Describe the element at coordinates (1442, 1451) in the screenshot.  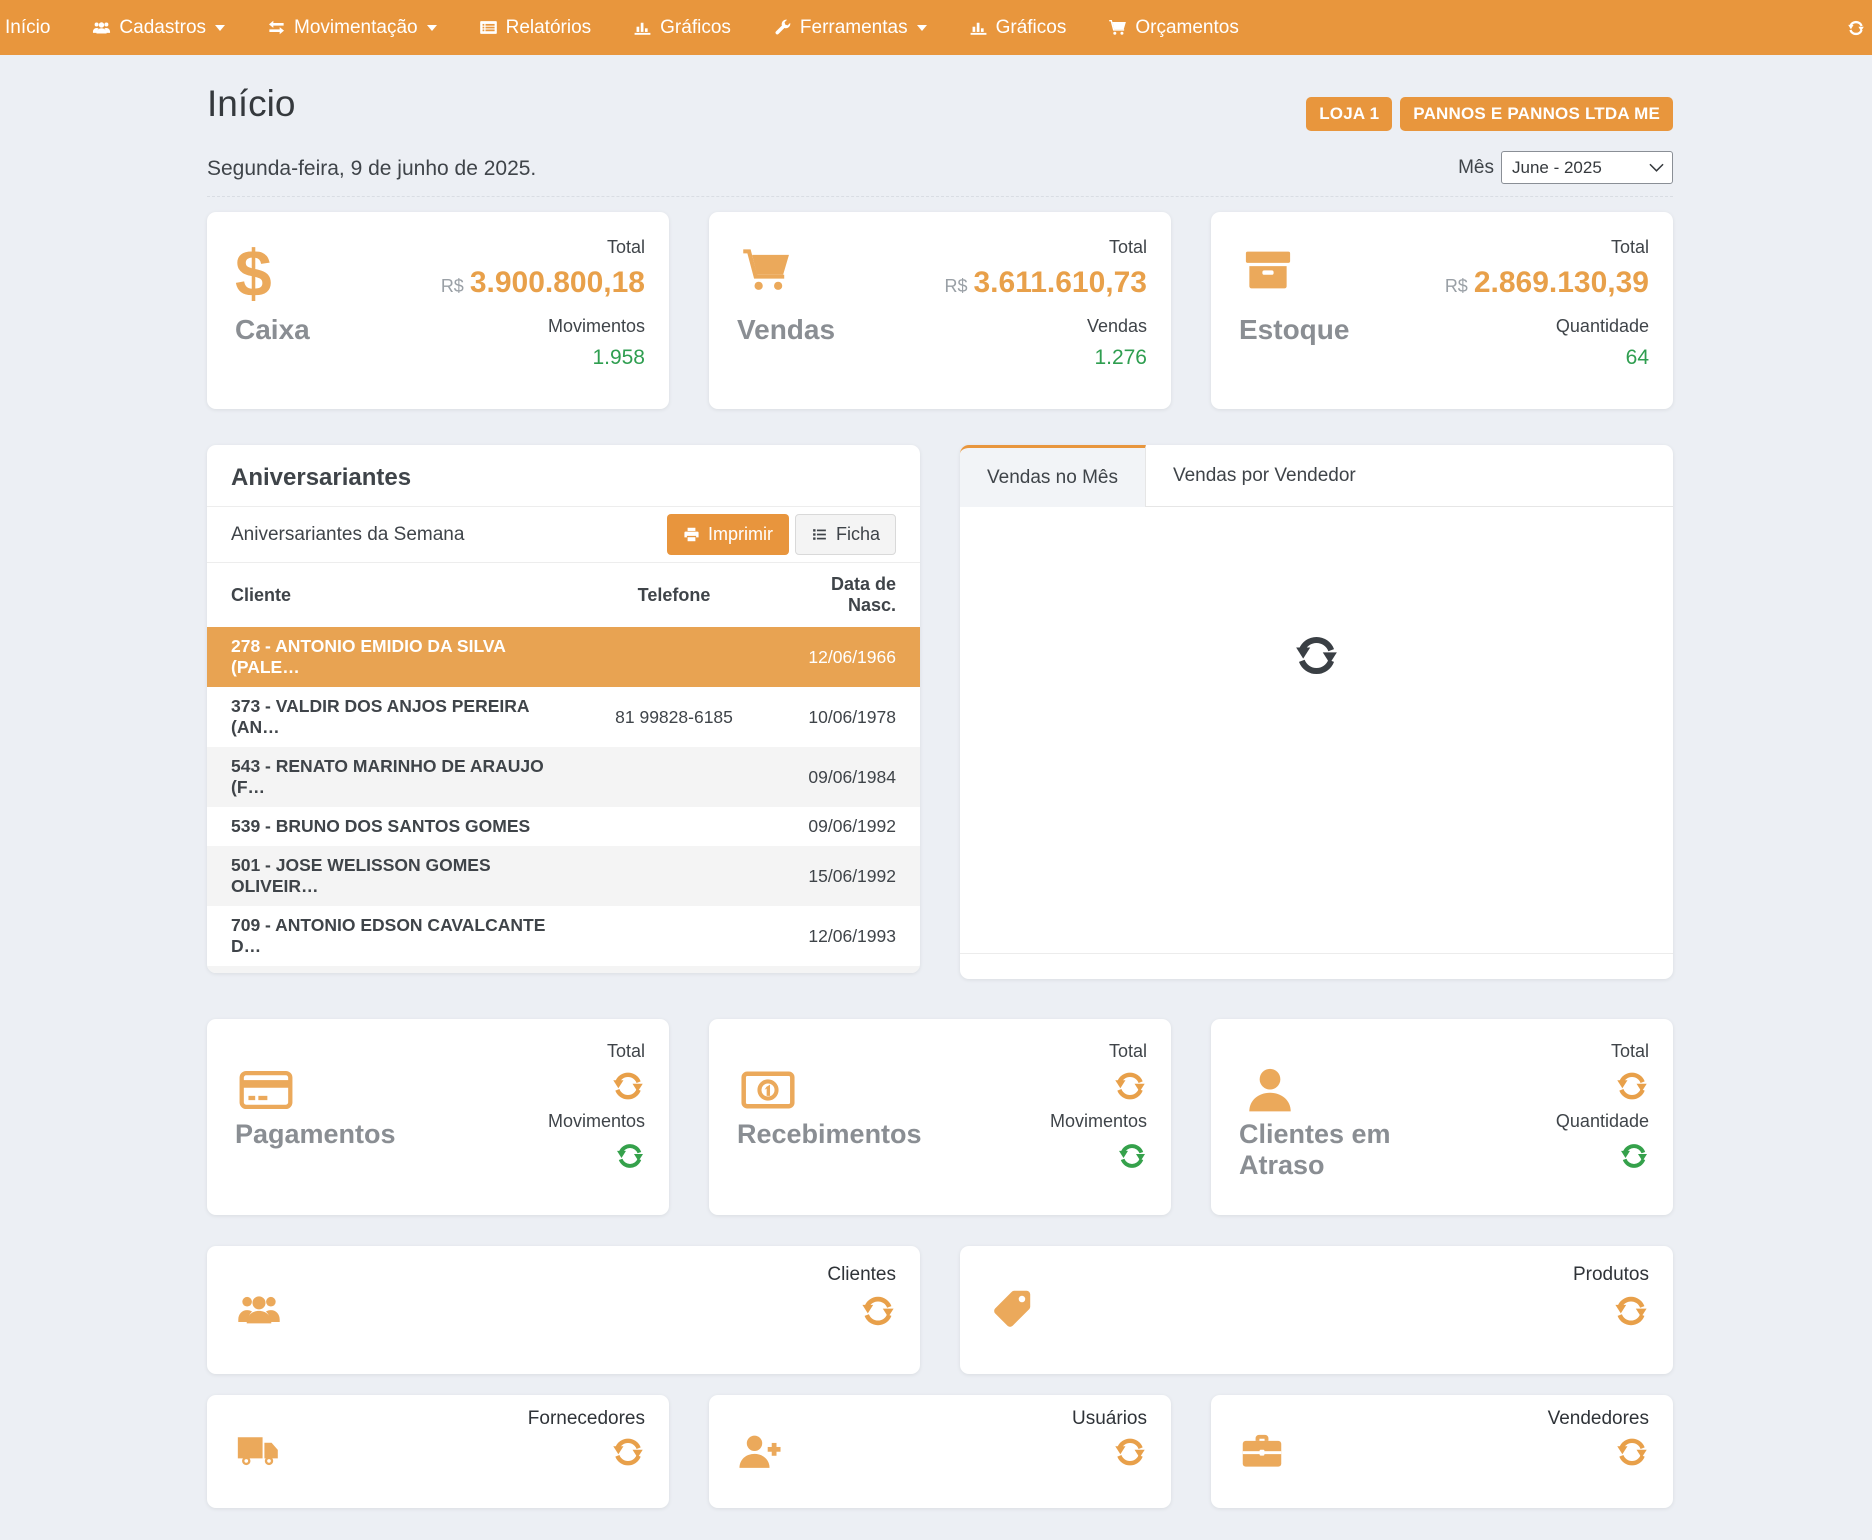
I see `vendedores-card: Vendedores` at that location.